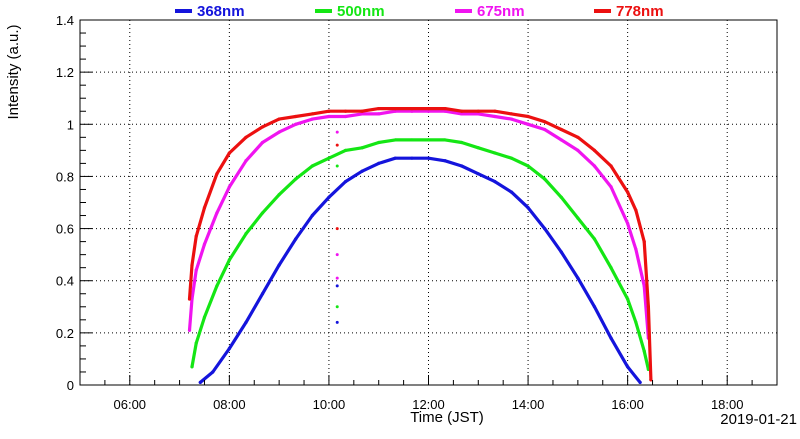 The image size is (800, 439). I want to click on y-tick-label: 1.4, so click(65, 20).